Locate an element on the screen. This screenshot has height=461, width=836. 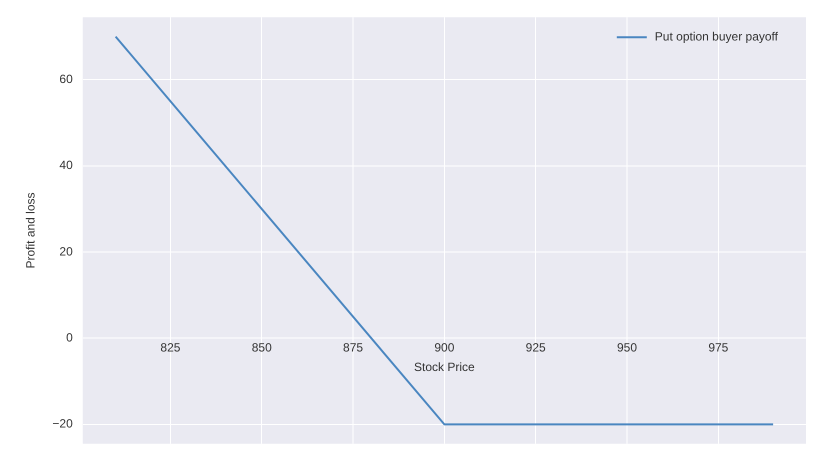
x-axis-title: Stock Price is located at coordinates (445, 367).